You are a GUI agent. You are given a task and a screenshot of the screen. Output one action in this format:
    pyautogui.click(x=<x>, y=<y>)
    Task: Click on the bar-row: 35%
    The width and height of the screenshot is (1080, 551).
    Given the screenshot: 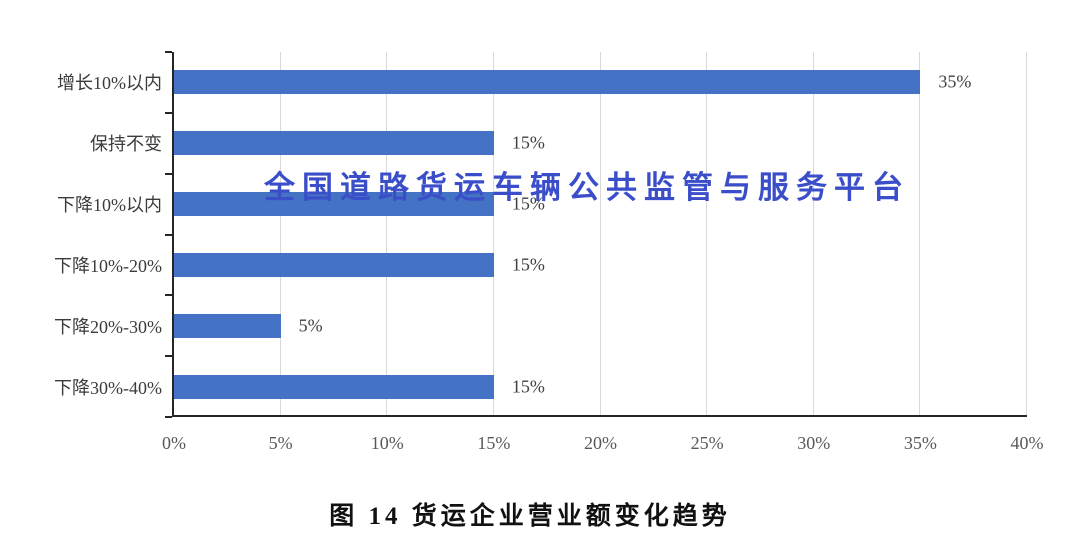 What is the action you would take?
    pyautogui.click(x=600, y=82)
    